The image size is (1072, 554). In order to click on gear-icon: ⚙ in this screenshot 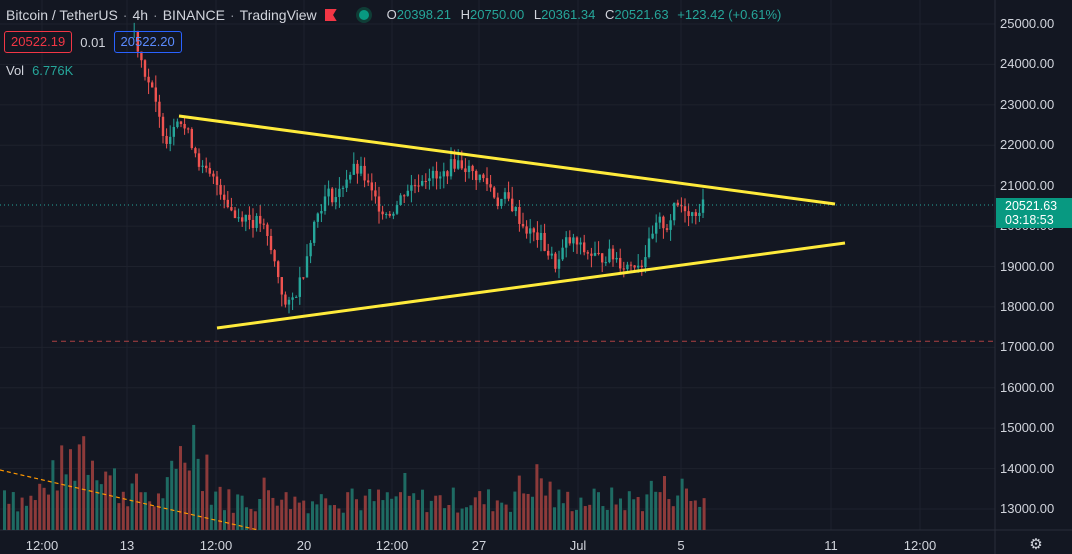, I will do `click(1036, 544)`.